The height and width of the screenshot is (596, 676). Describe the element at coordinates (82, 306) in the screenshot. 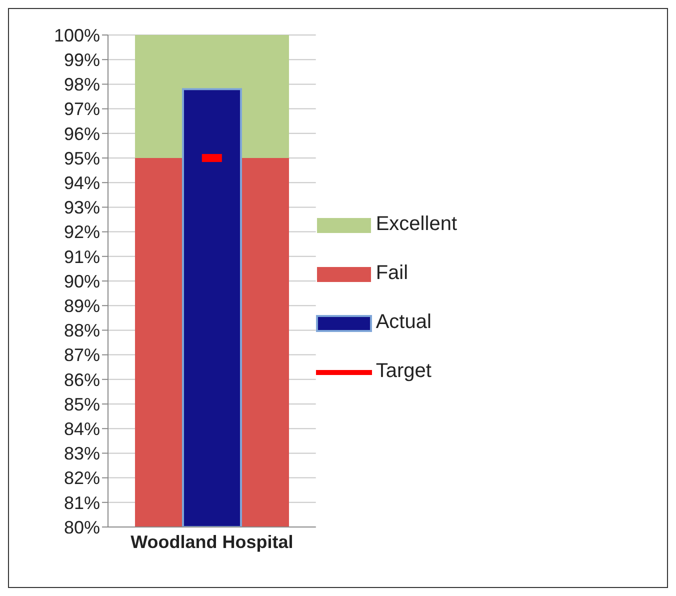

I see `y-tick-label: 89%` at that location.